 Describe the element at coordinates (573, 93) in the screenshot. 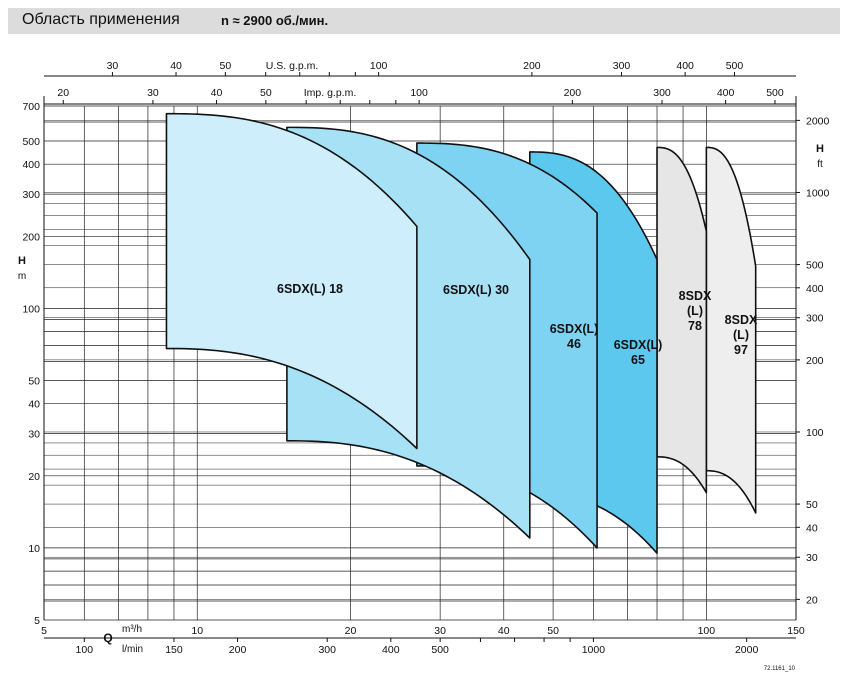

I see `impgpm-tick-label: 200` at that location.